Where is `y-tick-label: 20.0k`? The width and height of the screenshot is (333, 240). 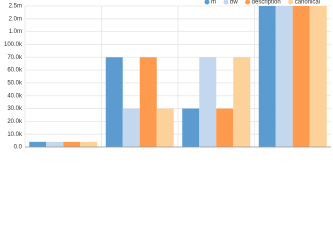 y-tick-label: 20.0k is located at coordinates (15, 122).